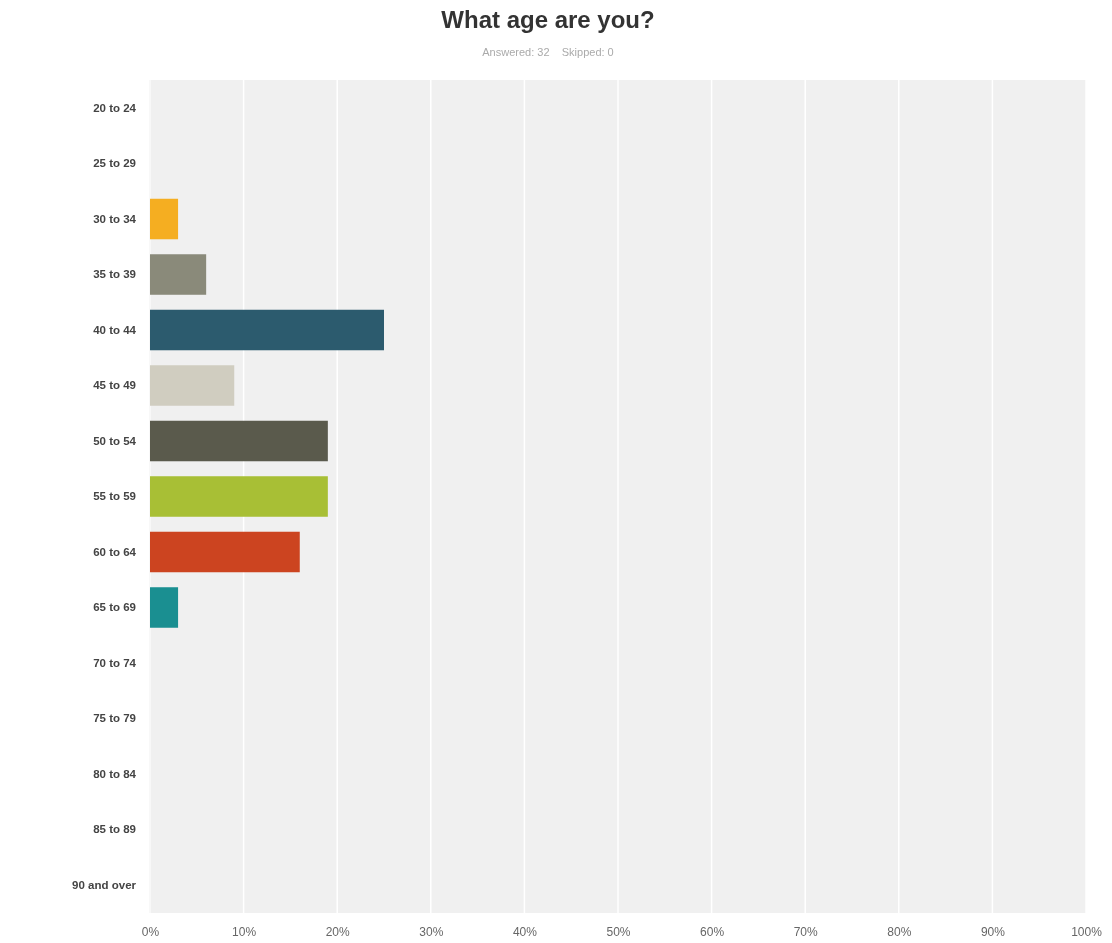 The image size is (1112, 943). I want to click on y-tick-label: 55 to 59, so click(114, 496).